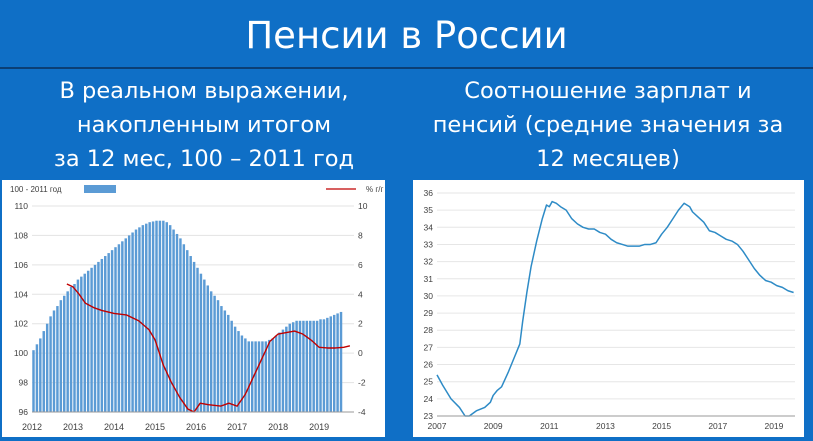  What do you see at coordinates (32, 427) in the screenshot?
I see `left-x-tick-label: 2012` at bounding box center [32, 427].